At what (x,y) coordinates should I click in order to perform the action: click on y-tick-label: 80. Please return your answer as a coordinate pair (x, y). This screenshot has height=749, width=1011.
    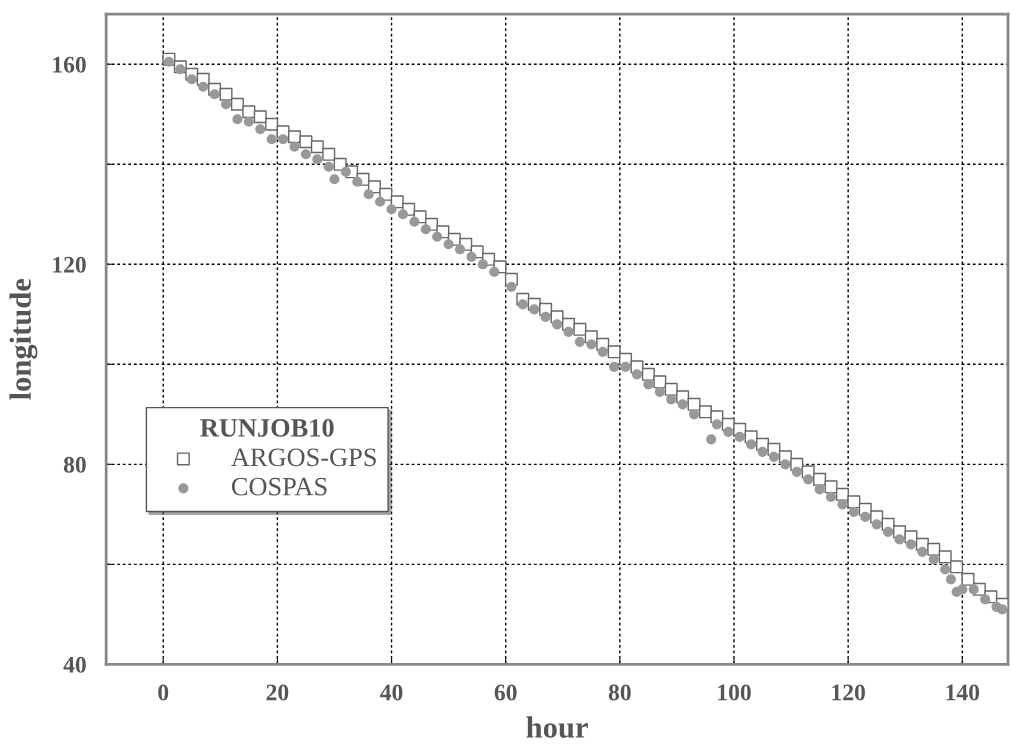
    Looking at the image, I should click on (74, 464).